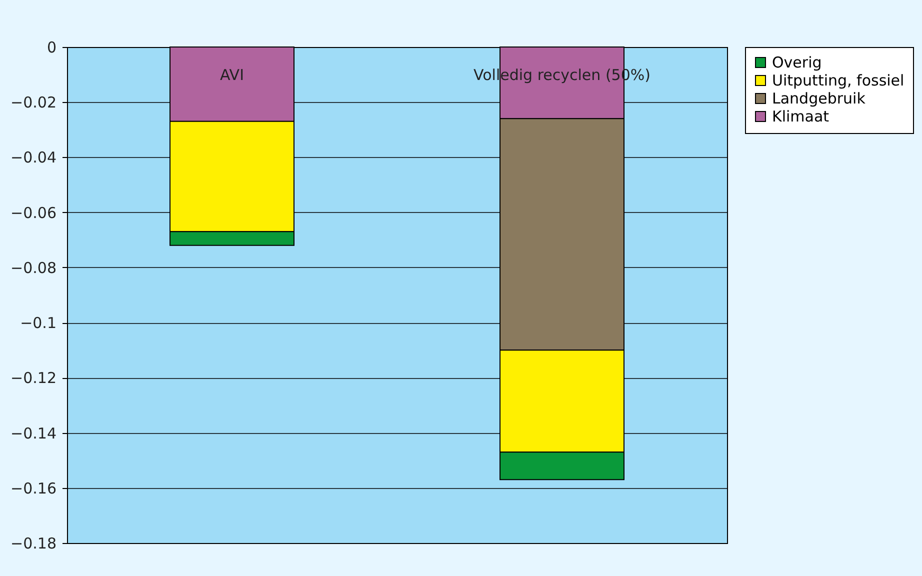 This screenshot has height=576, width=922. I want to click on y-tick-label: −0.18, so click(33, 543).